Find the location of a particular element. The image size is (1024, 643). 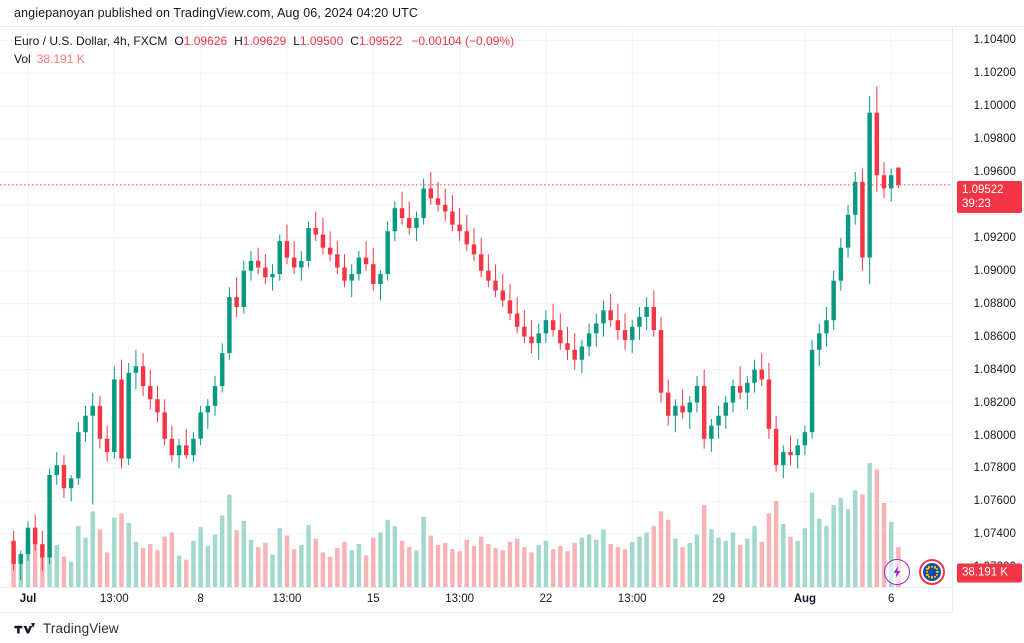

eu-flag-disc is located at coordinates (932, 572).